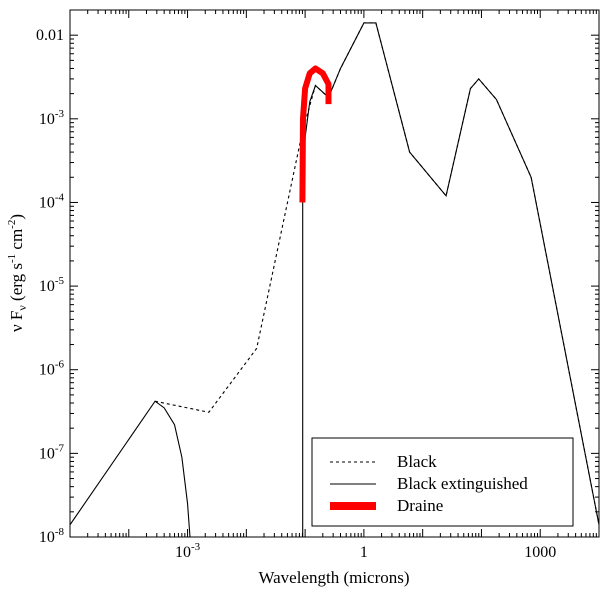  What do you see at coordinates (52, 369) in the screenshot?
I see `y-tick-label: 10⁻⁶` at bounding box center [52, 369].